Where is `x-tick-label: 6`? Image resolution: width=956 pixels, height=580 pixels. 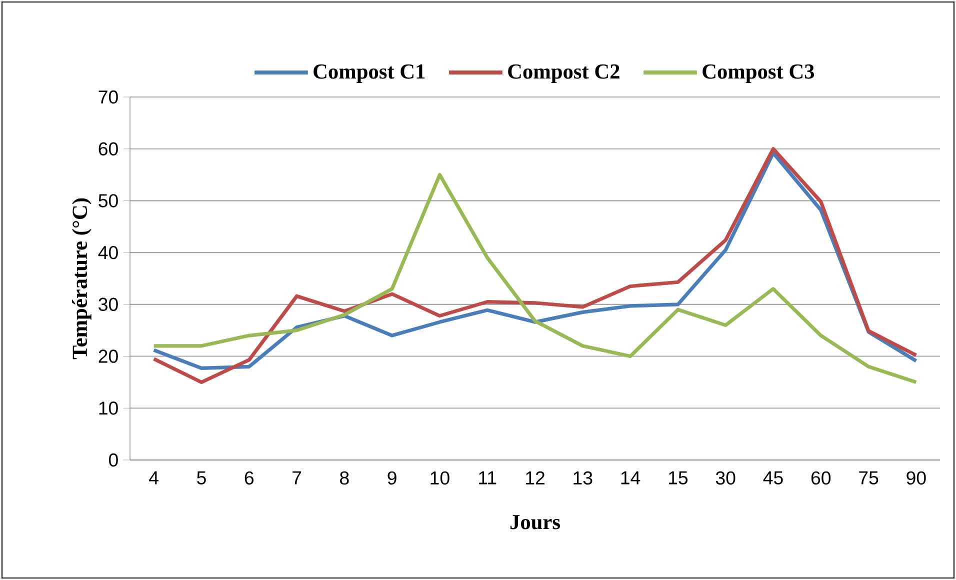
x-tick-label: 6 is located at coordinates (249, 478).